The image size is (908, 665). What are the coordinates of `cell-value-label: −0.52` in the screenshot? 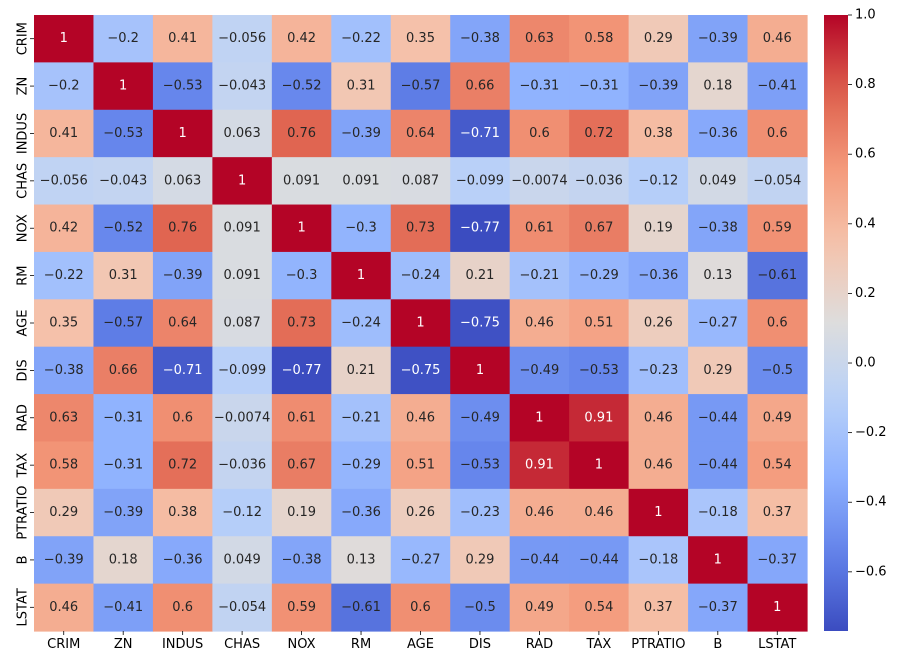 It's located at (123, 228).